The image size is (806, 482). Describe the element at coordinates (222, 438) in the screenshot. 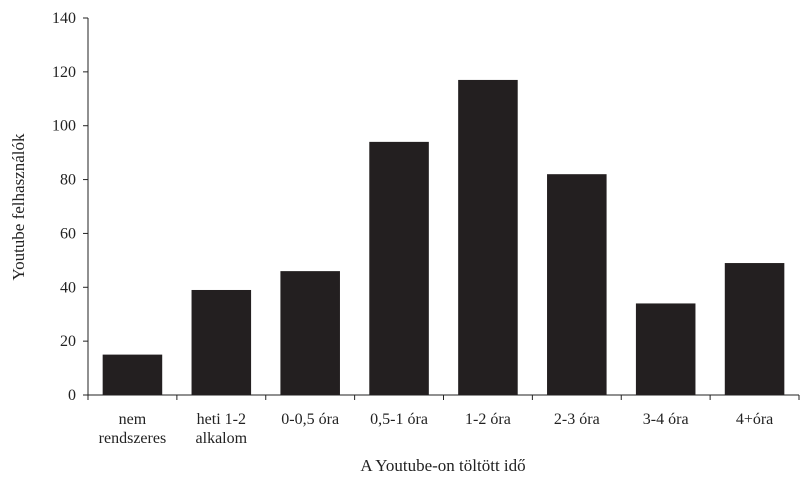

I see `x-tick-label: alkalom` at that location.